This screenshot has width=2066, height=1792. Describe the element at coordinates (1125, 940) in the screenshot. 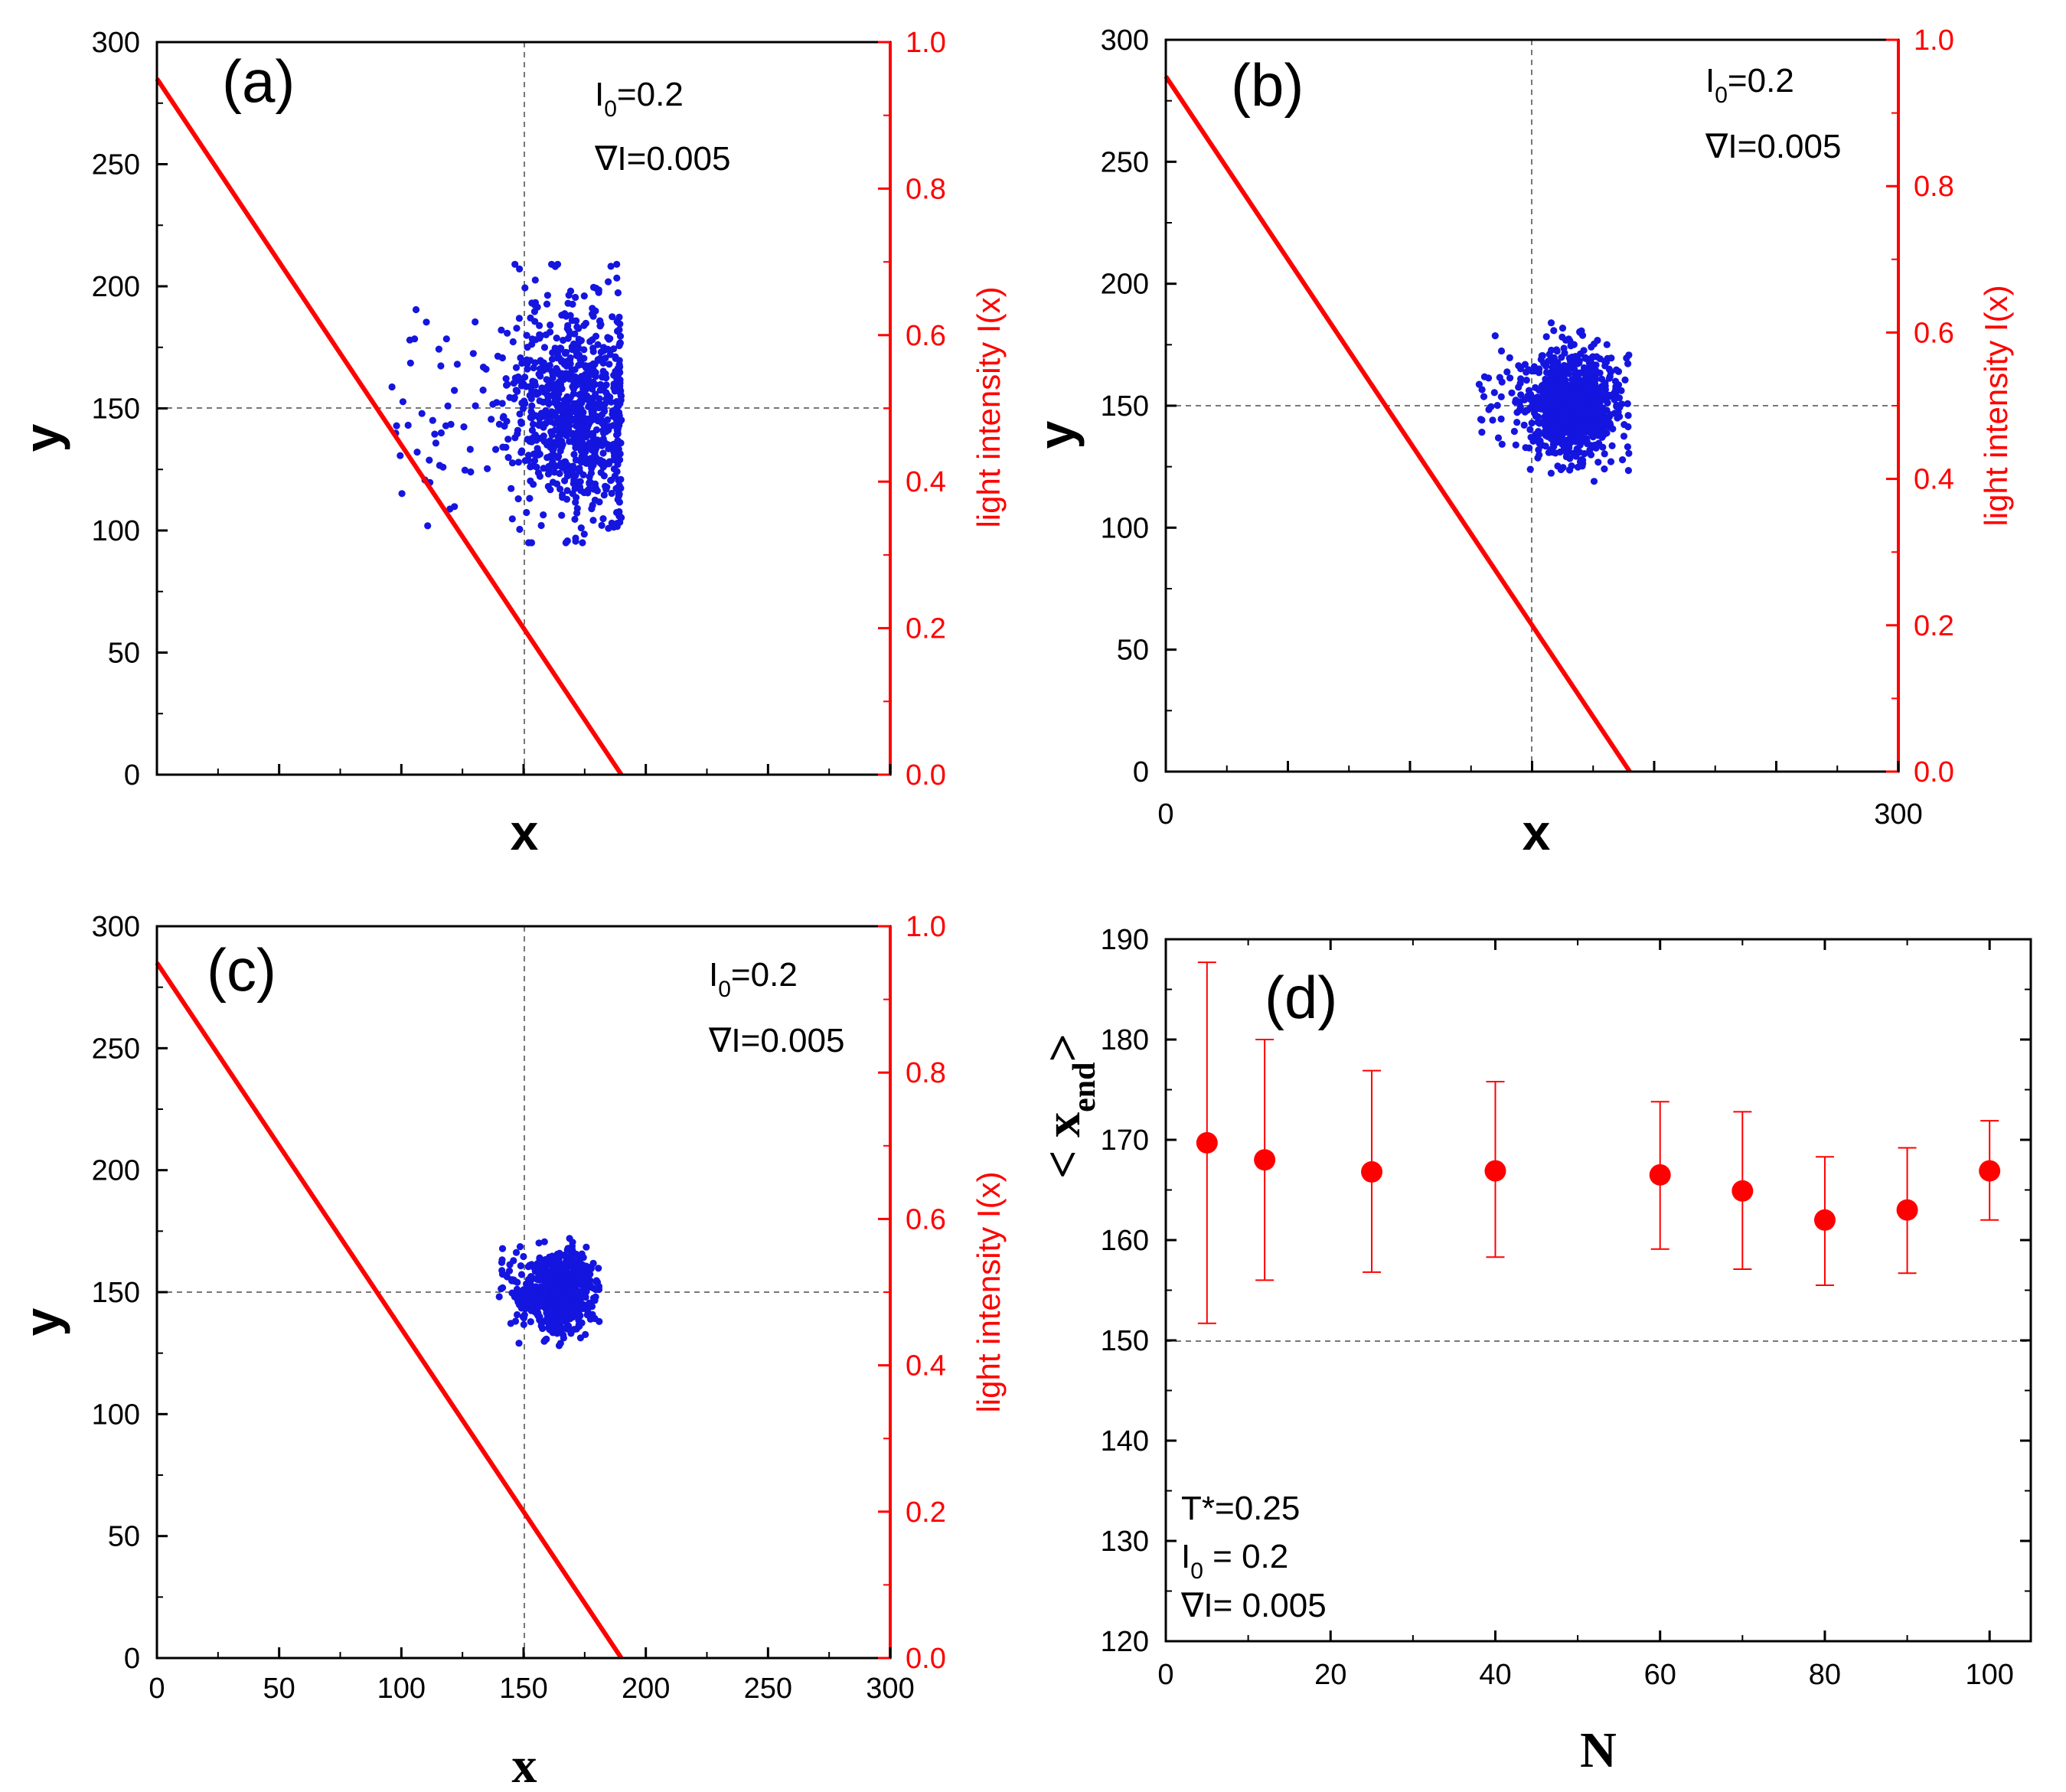

I see `y-tick-label: 190` at that location.